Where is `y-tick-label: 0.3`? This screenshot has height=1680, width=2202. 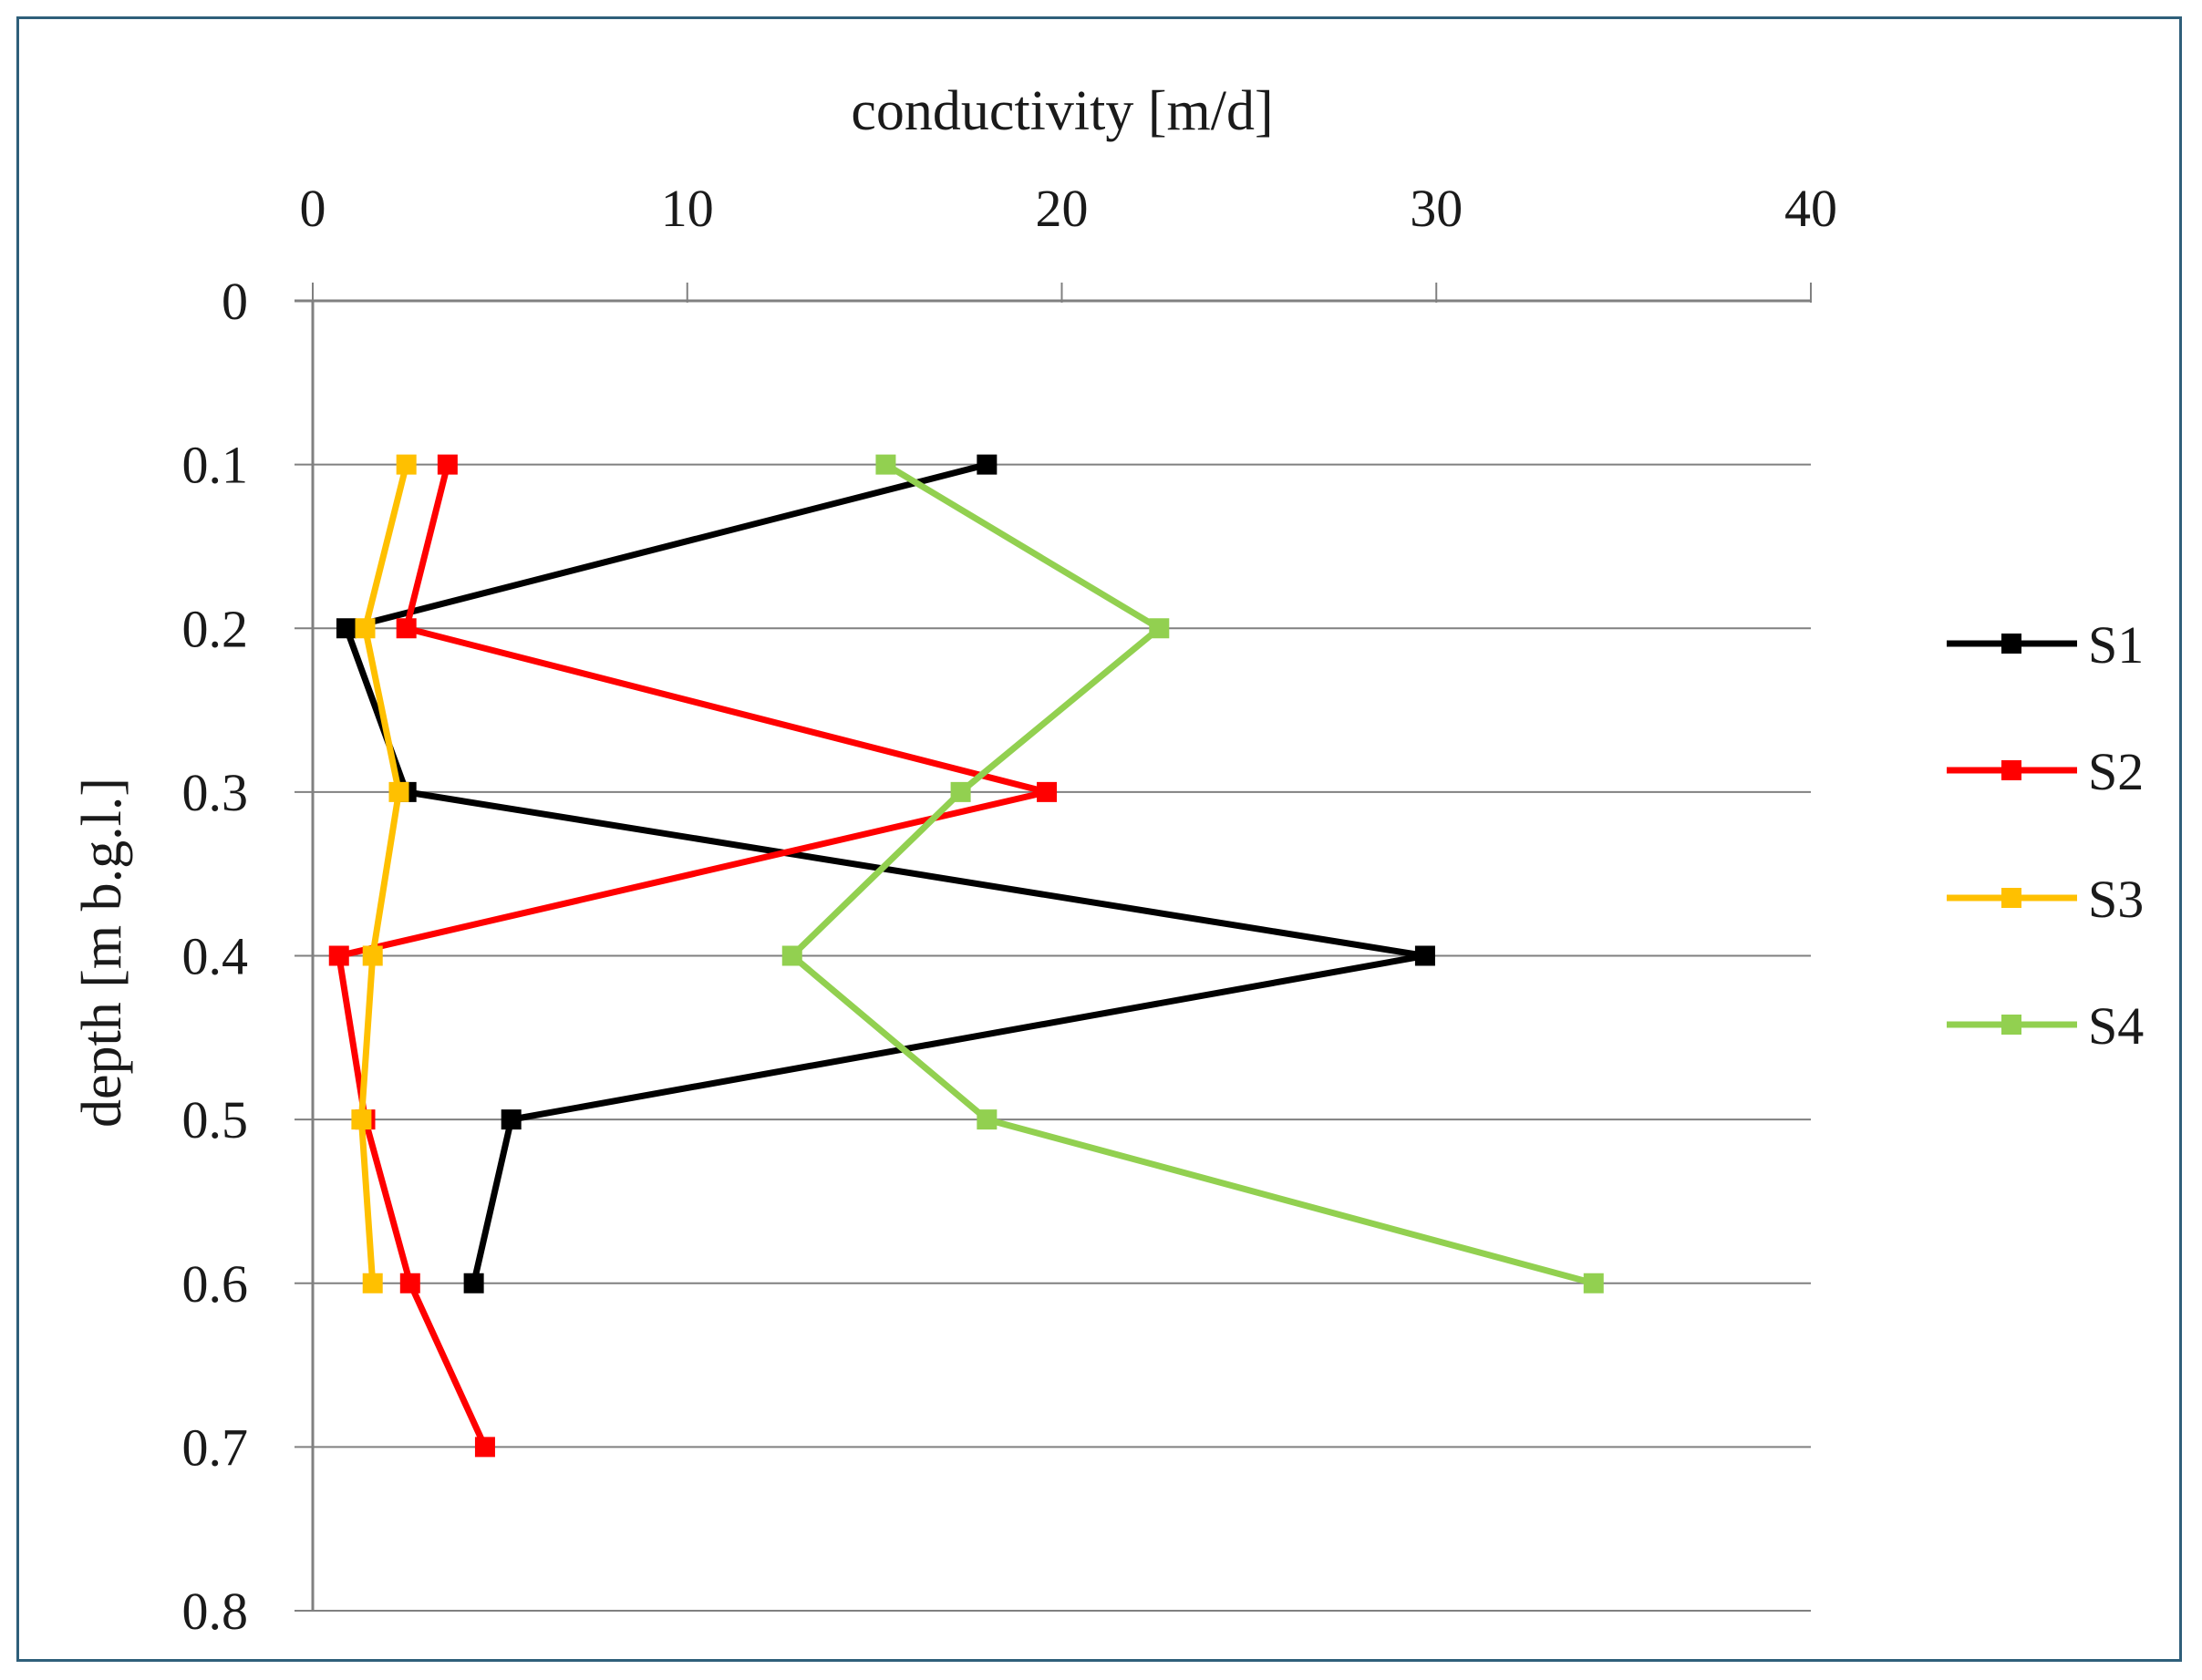
y-tick-label: 0.3 is located at coordinates (216, 793).